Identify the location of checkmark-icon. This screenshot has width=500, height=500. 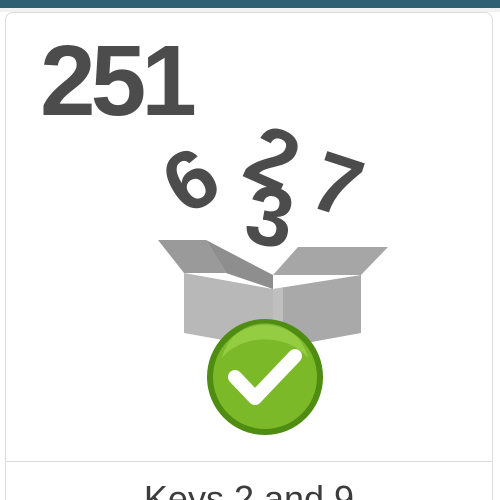
(265, 377).